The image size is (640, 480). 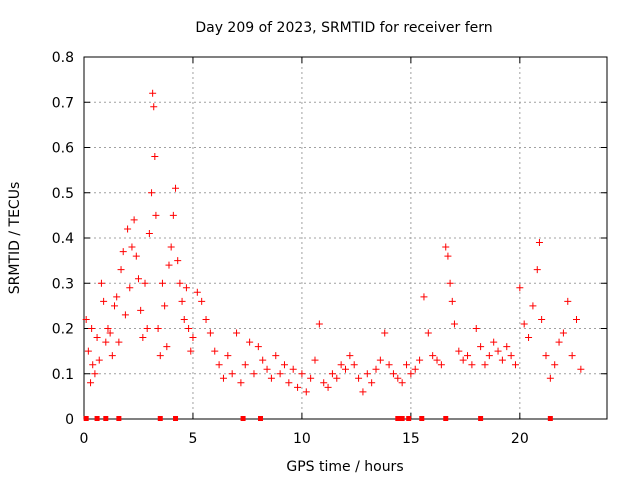 I want to click on x-tick-label: 10, so click(x=302, y=439).